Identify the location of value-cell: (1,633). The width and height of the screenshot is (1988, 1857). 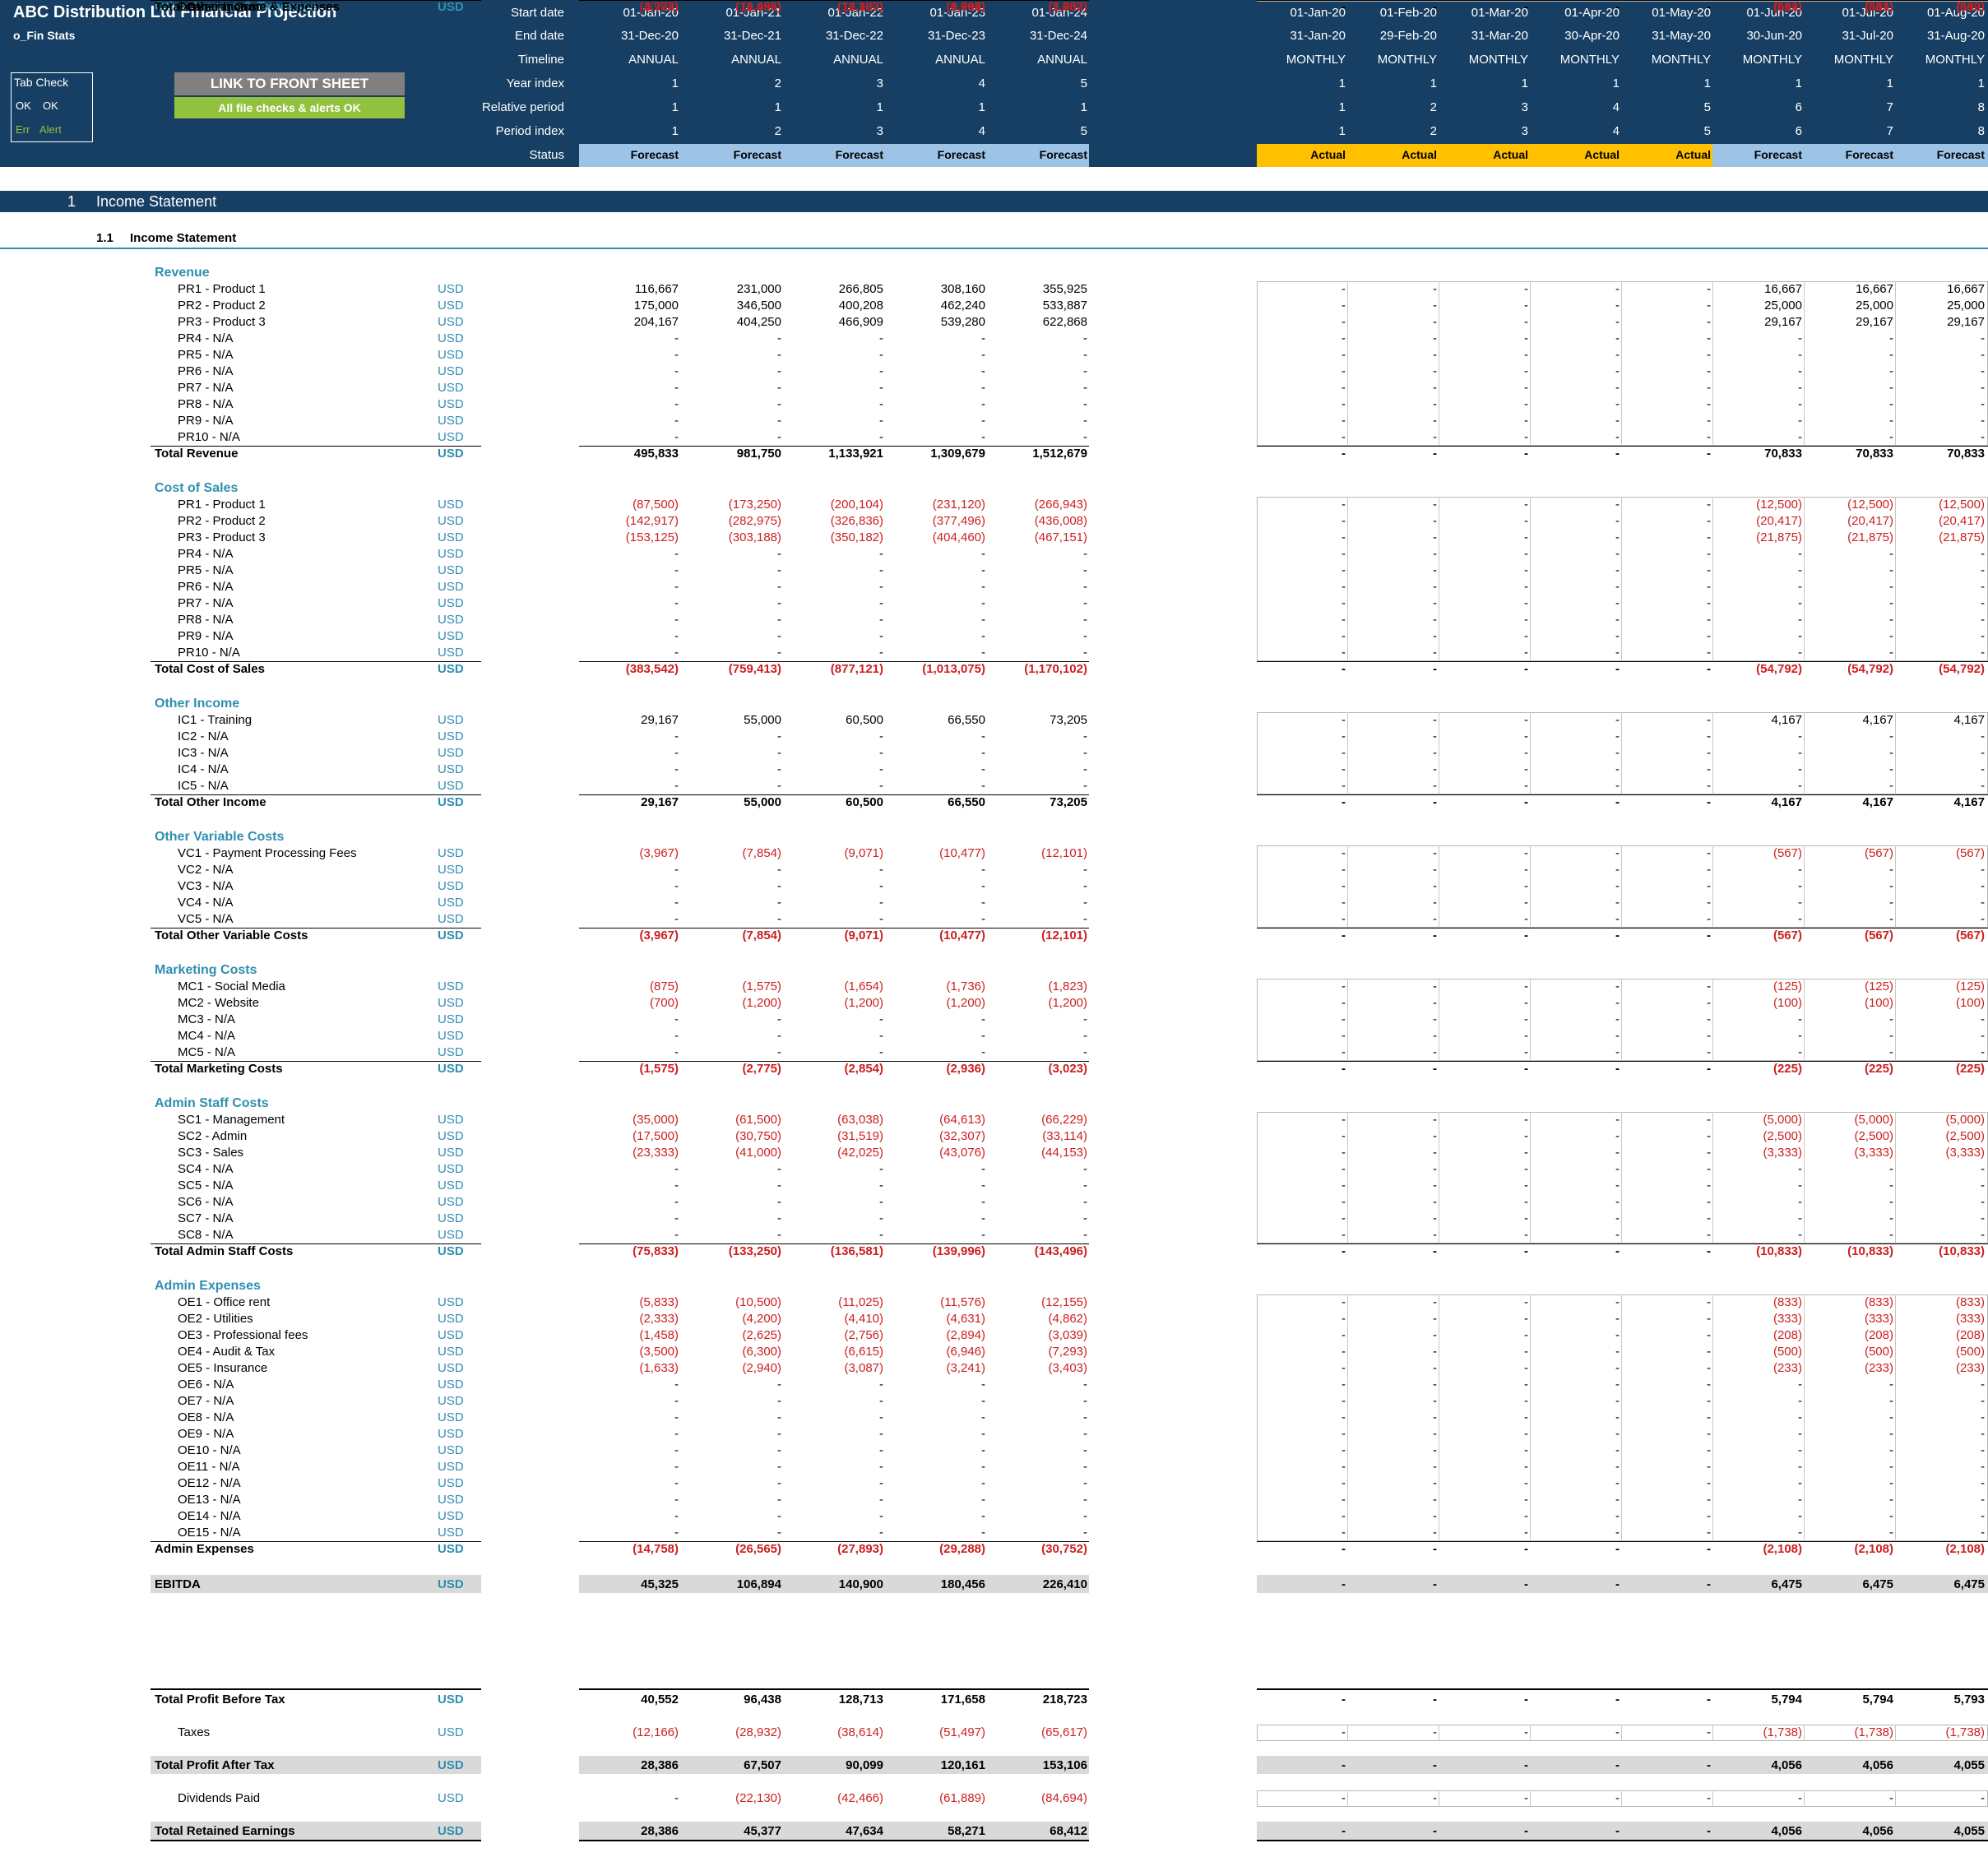
(659, 1368).